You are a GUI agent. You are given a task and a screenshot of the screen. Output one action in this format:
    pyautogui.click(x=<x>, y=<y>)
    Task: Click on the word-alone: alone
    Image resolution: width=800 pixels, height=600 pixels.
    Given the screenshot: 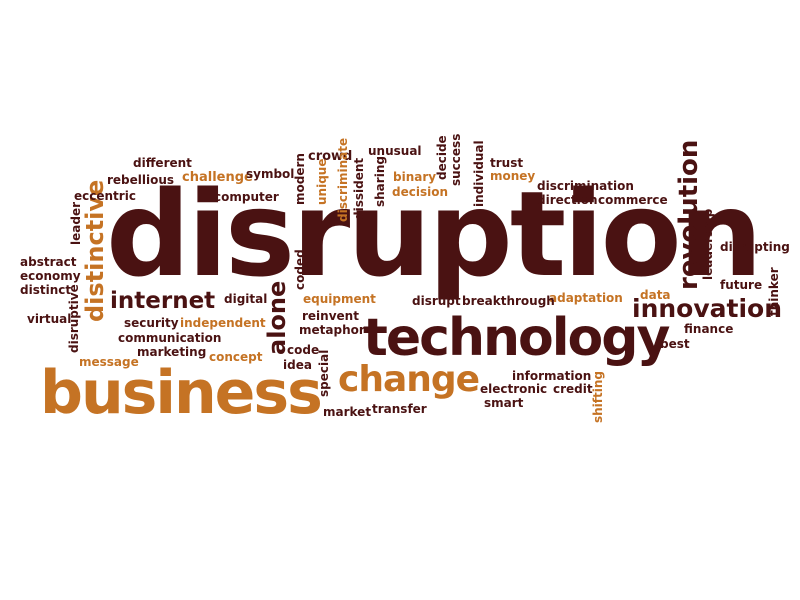 What is the action you would take?
    pyautogui.click(x=277, y=317)
    